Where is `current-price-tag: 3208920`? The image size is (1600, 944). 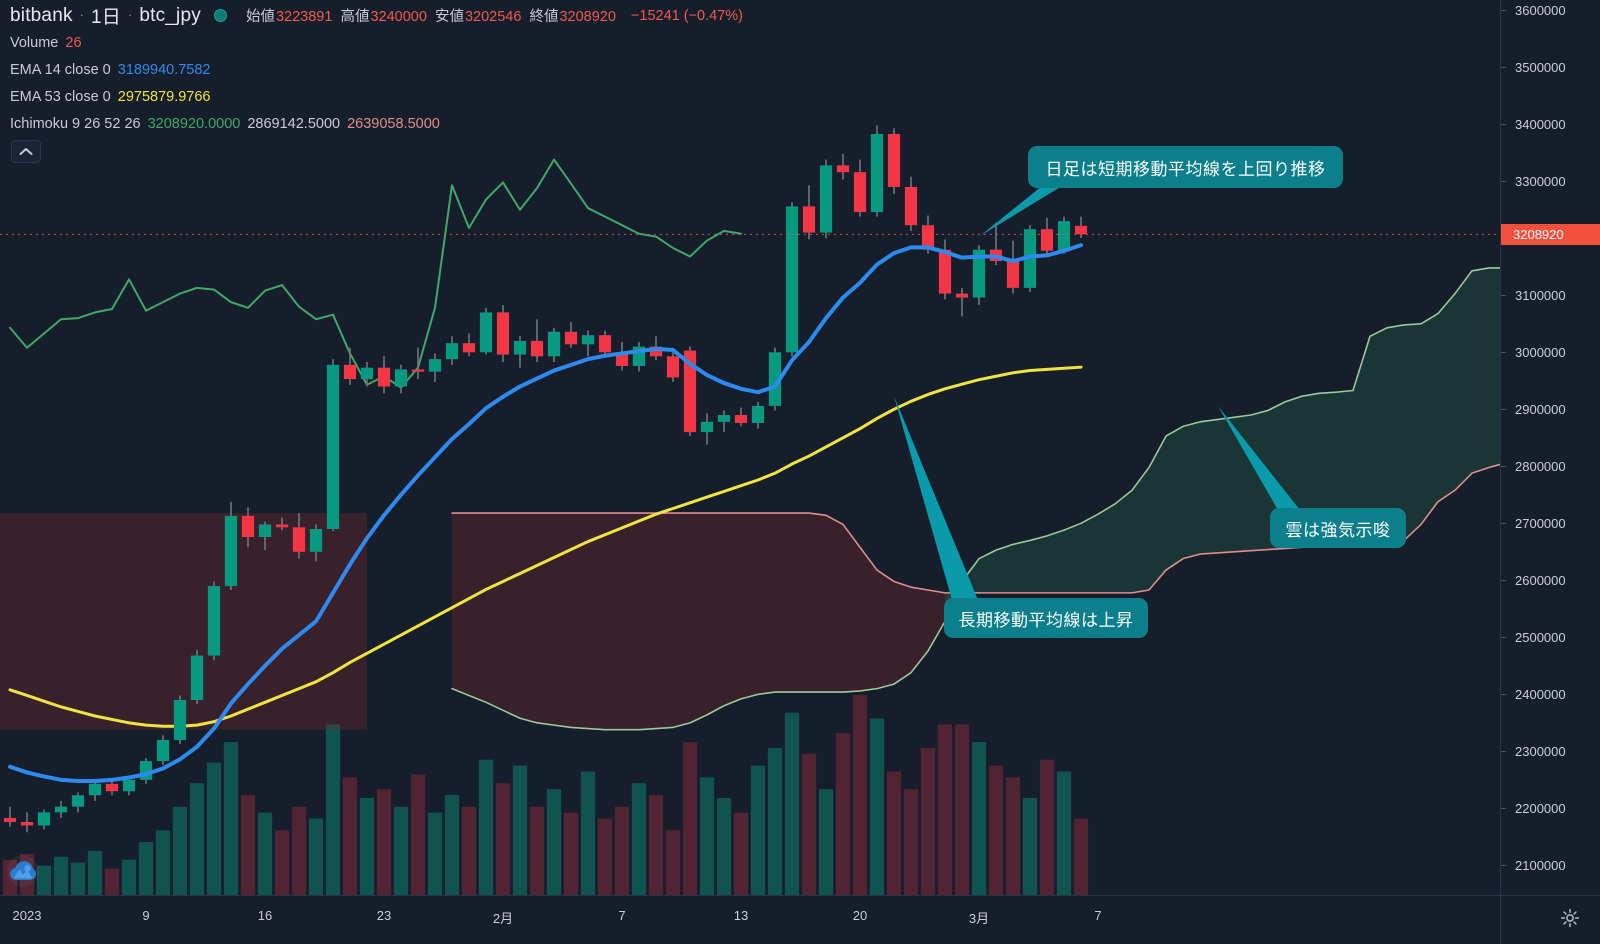 current-price-tag: 3208920 is located at coordinates (1550, 235).